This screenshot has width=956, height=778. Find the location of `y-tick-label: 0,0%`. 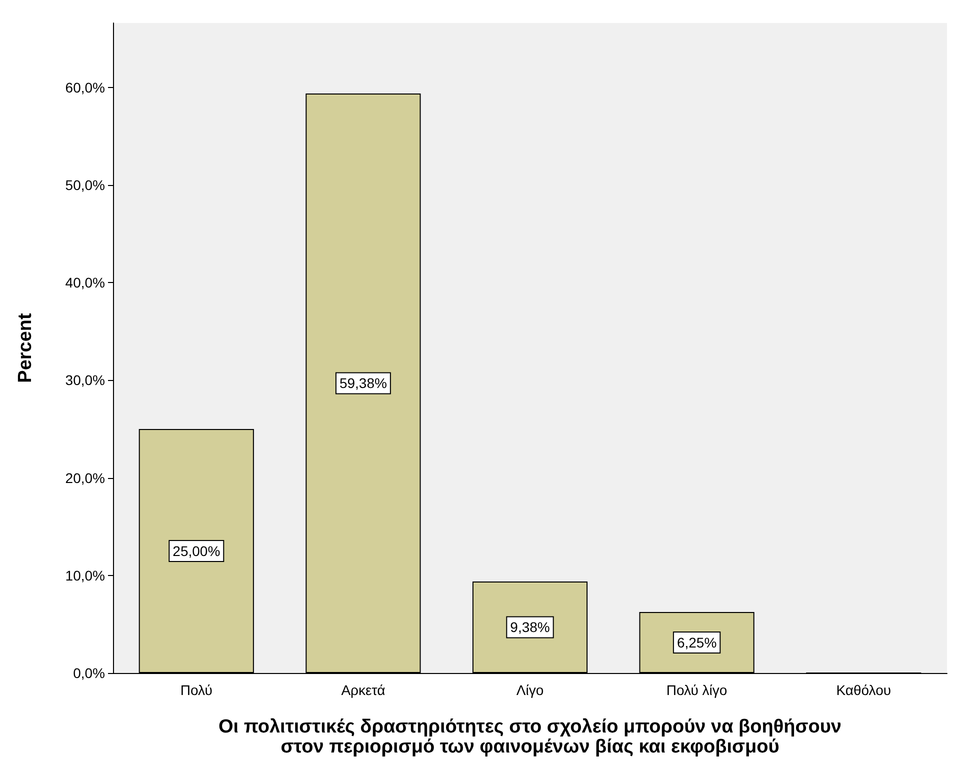

y-tick-label: 0,0% is located at coordinates (89, 673).